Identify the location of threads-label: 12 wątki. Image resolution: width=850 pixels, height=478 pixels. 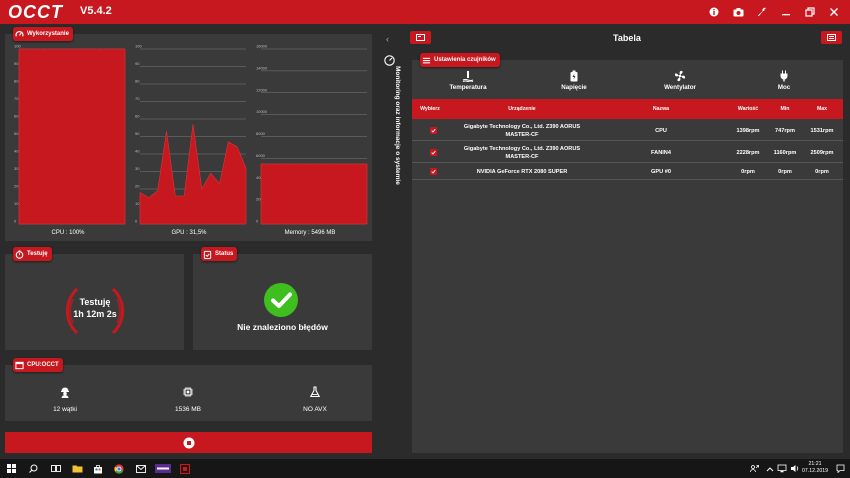
(65, 409).